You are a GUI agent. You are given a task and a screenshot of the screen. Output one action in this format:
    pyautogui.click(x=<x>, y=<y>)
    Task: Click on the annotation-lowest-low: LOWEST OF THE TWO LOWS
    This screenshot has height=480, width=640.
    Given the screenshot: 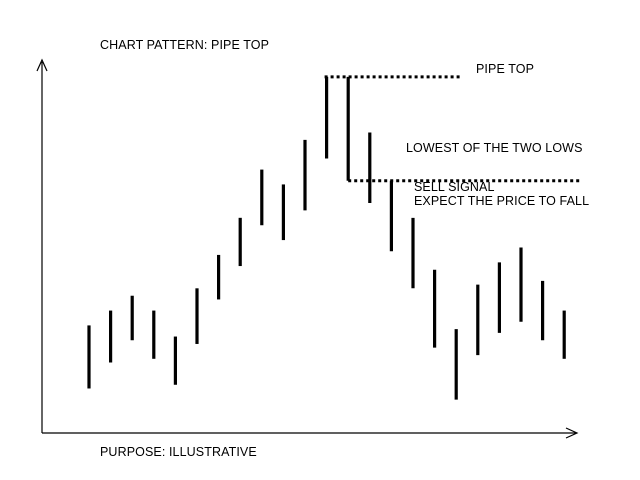 What is the action you would take?
    pyautogui.click(x=494, y=148)
    